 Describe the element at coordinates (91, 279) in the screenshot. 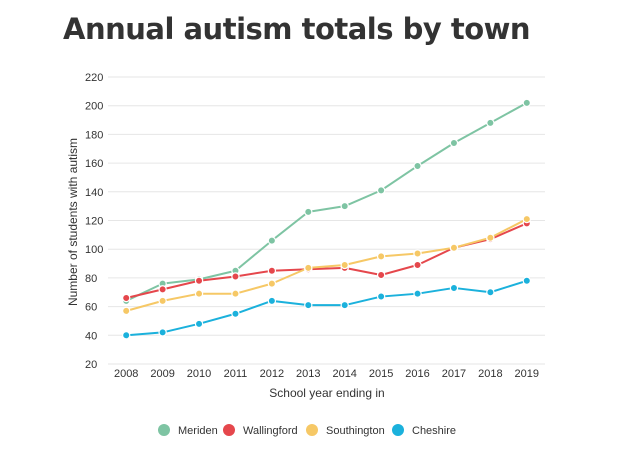

I see `y-tick-label: 80` at that location.